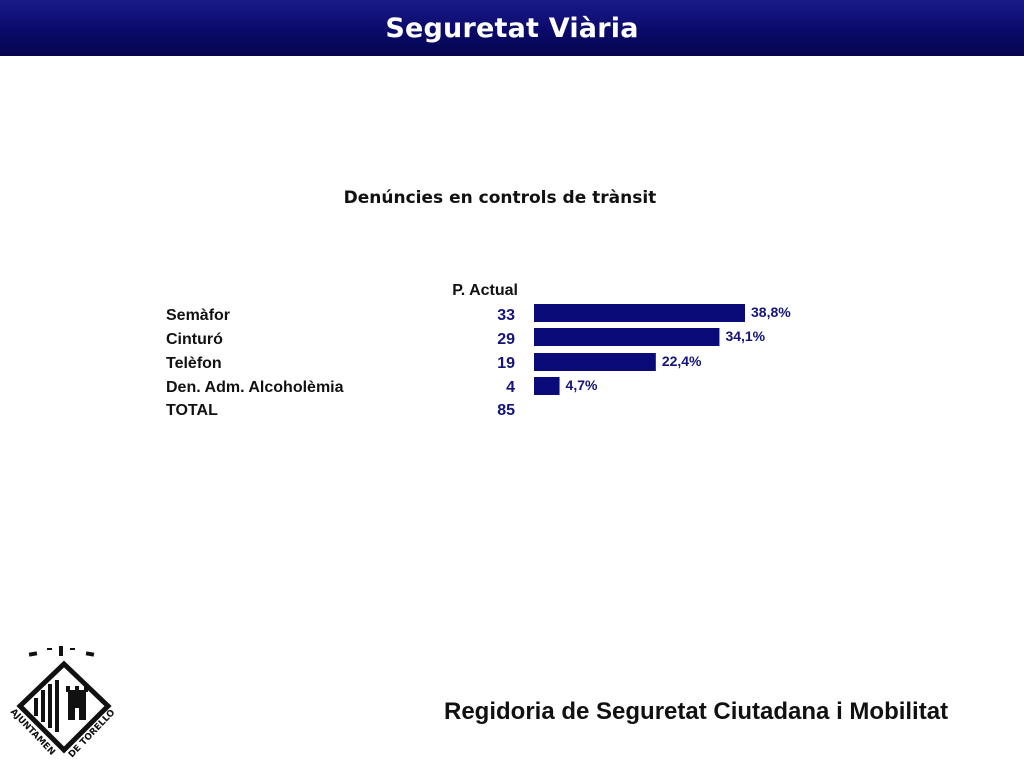 Image resolution: width=1024 pixels, height=768 pixels. What do you see at coordinates (194, 339) in the screenshot?
I see `category-label-cinturo: Cinturó` at bounding box center [194, 339].